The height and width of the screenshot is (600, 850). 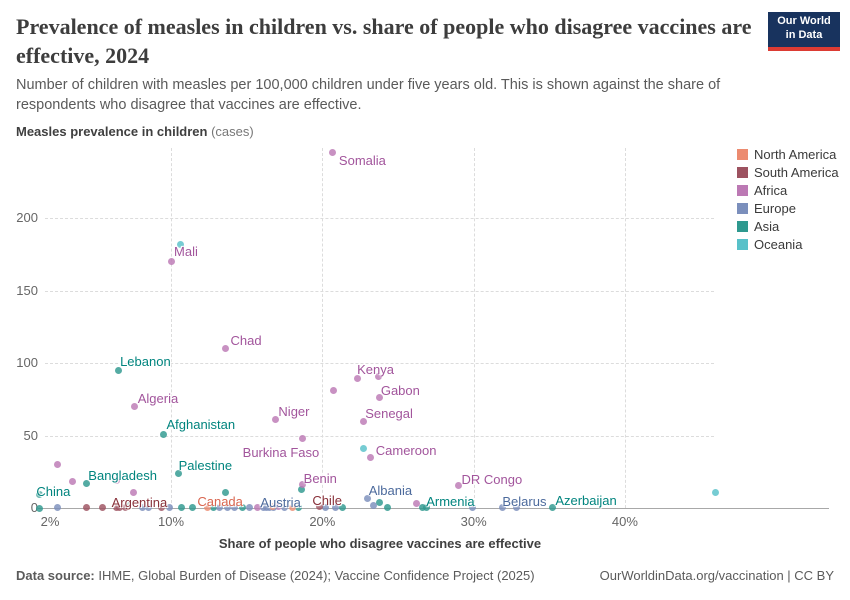 What do you see at coordinates (201, 425) in the screenshot?
I see `country-label-afghanistan: Afghanistan` at bounding box center [201, 425].